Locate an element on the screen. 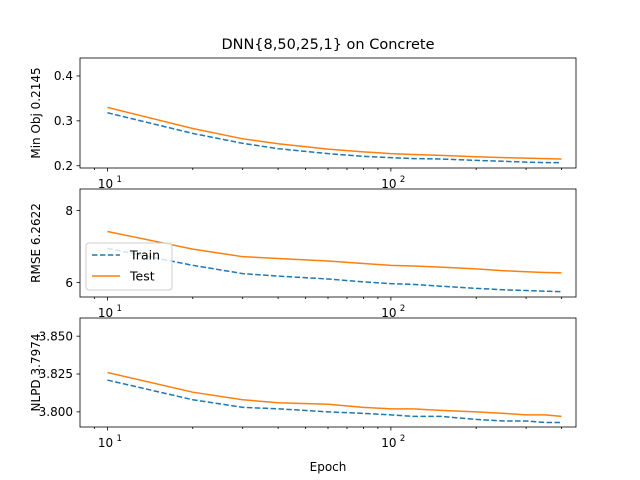 Image resolution: width=640 pixels, height=480 pixels. y-axis-label: NLPD 3.7974 is located at coordinates (36, 373).